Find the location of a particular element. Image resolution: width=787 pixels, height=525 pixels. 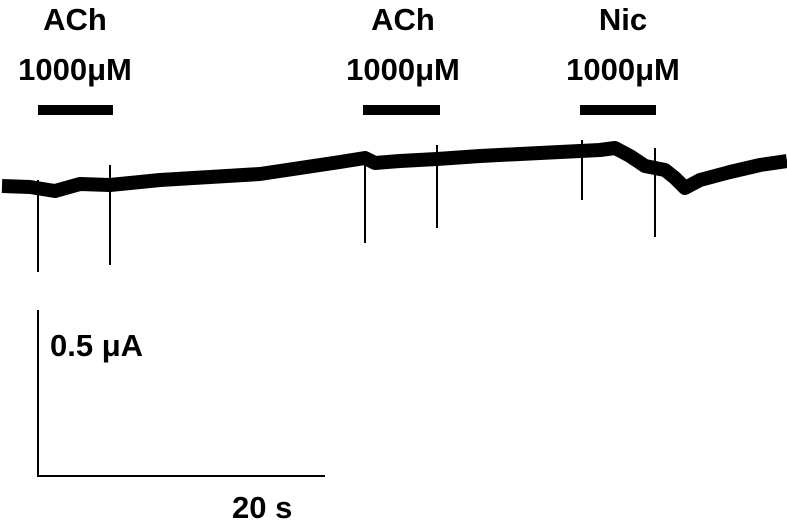

time-scale-label: 20 s is located at coordinates (262, 507).